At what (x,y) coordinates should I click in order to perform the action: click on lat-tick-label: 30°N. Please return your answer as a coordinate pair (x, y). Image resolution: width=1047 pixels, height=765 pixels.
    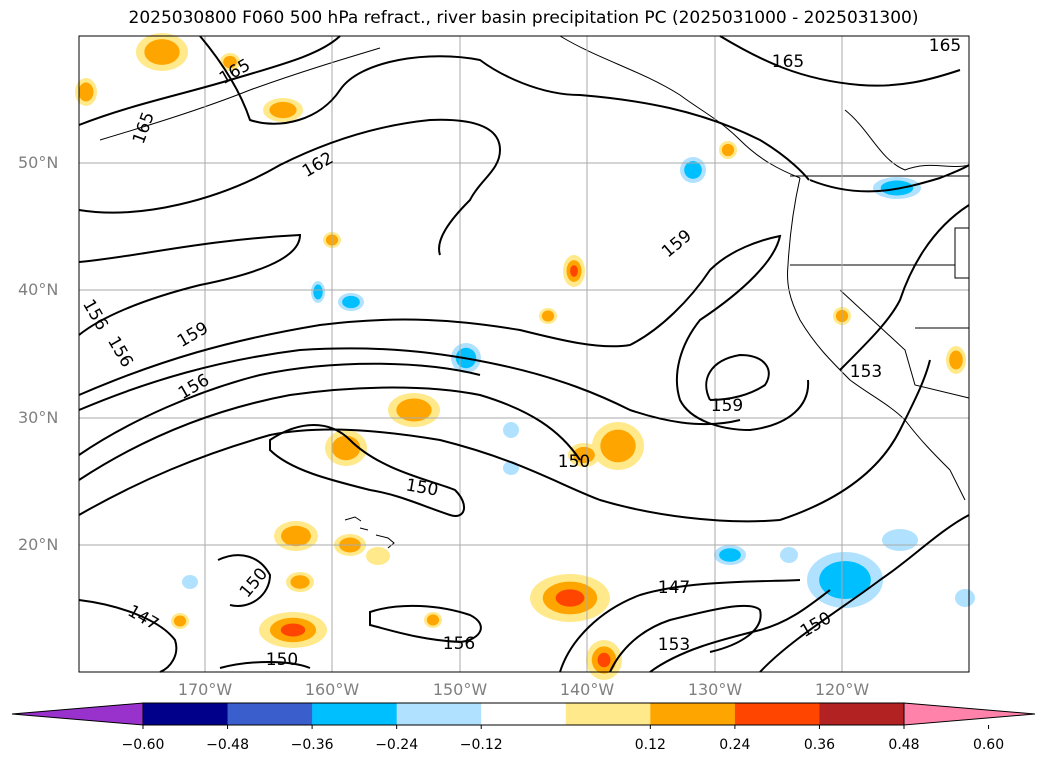
    Looking at the image, I should click on (38, 417).